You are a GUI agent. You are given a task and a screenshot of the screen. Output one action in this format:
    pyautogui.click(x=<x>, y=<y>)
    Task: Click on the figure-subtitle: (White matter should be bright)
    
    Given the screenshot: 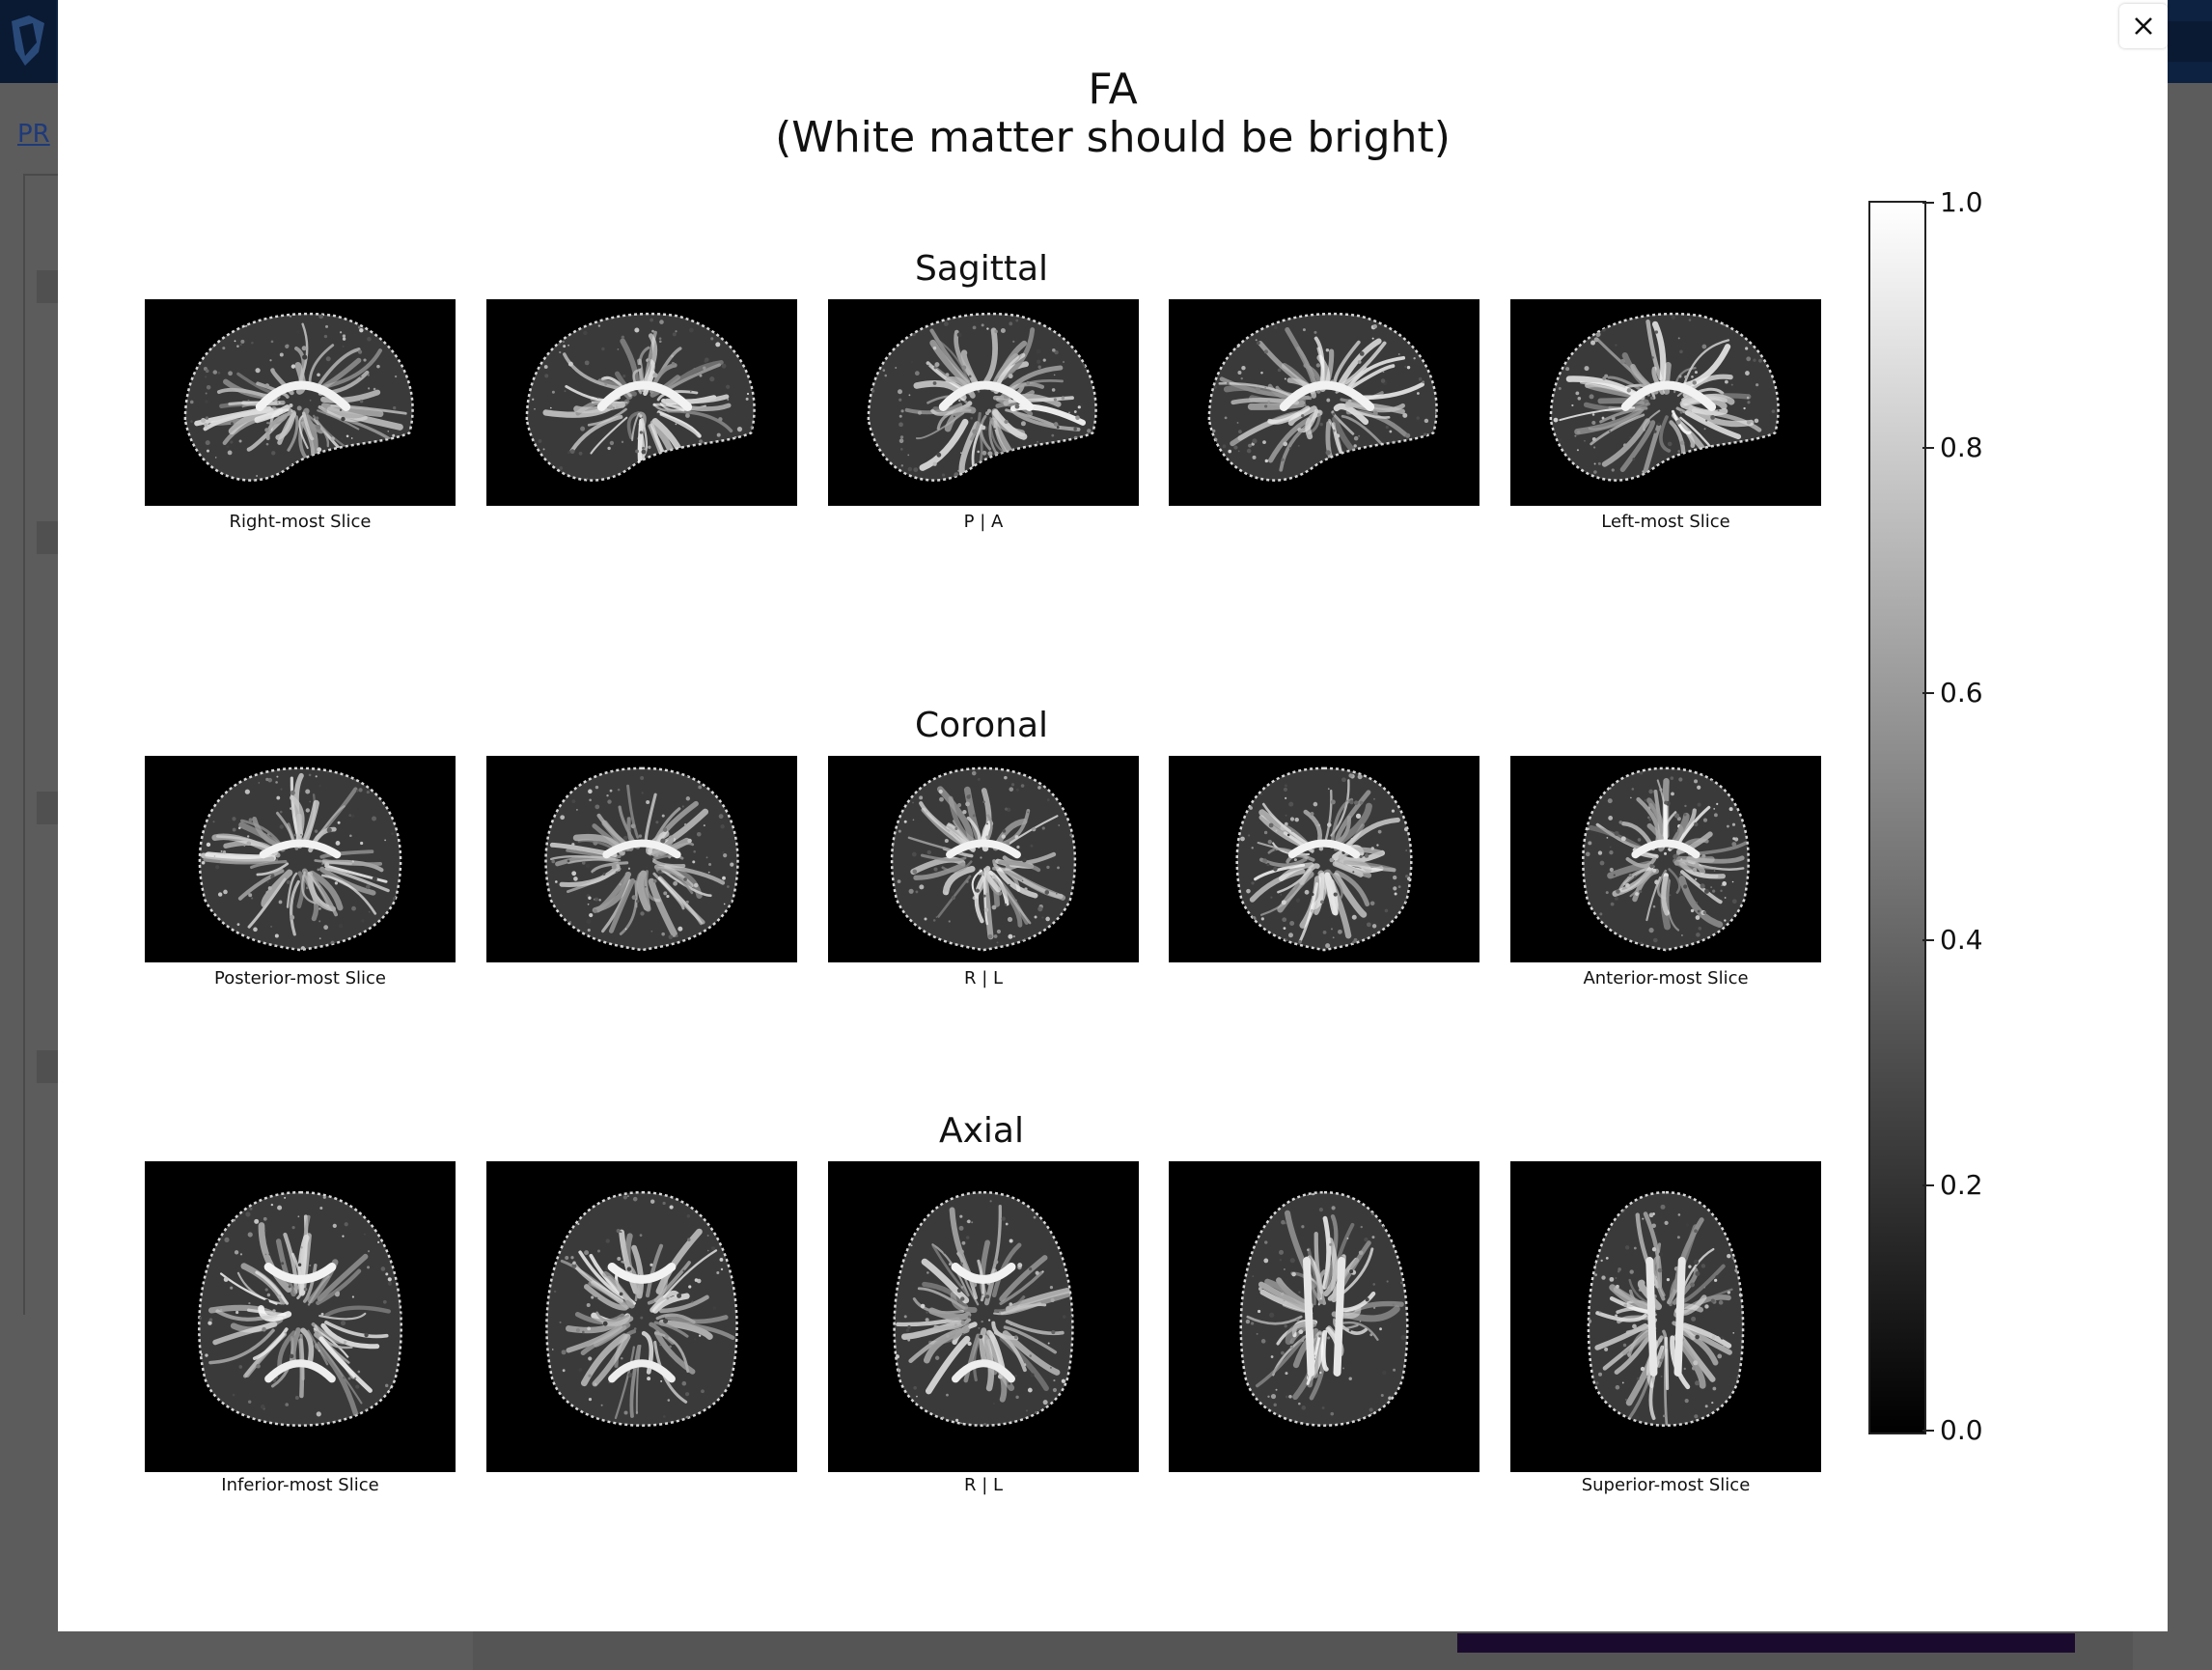 What is the action you would take?
    pyautogui.click(x=1113, y=138)
    